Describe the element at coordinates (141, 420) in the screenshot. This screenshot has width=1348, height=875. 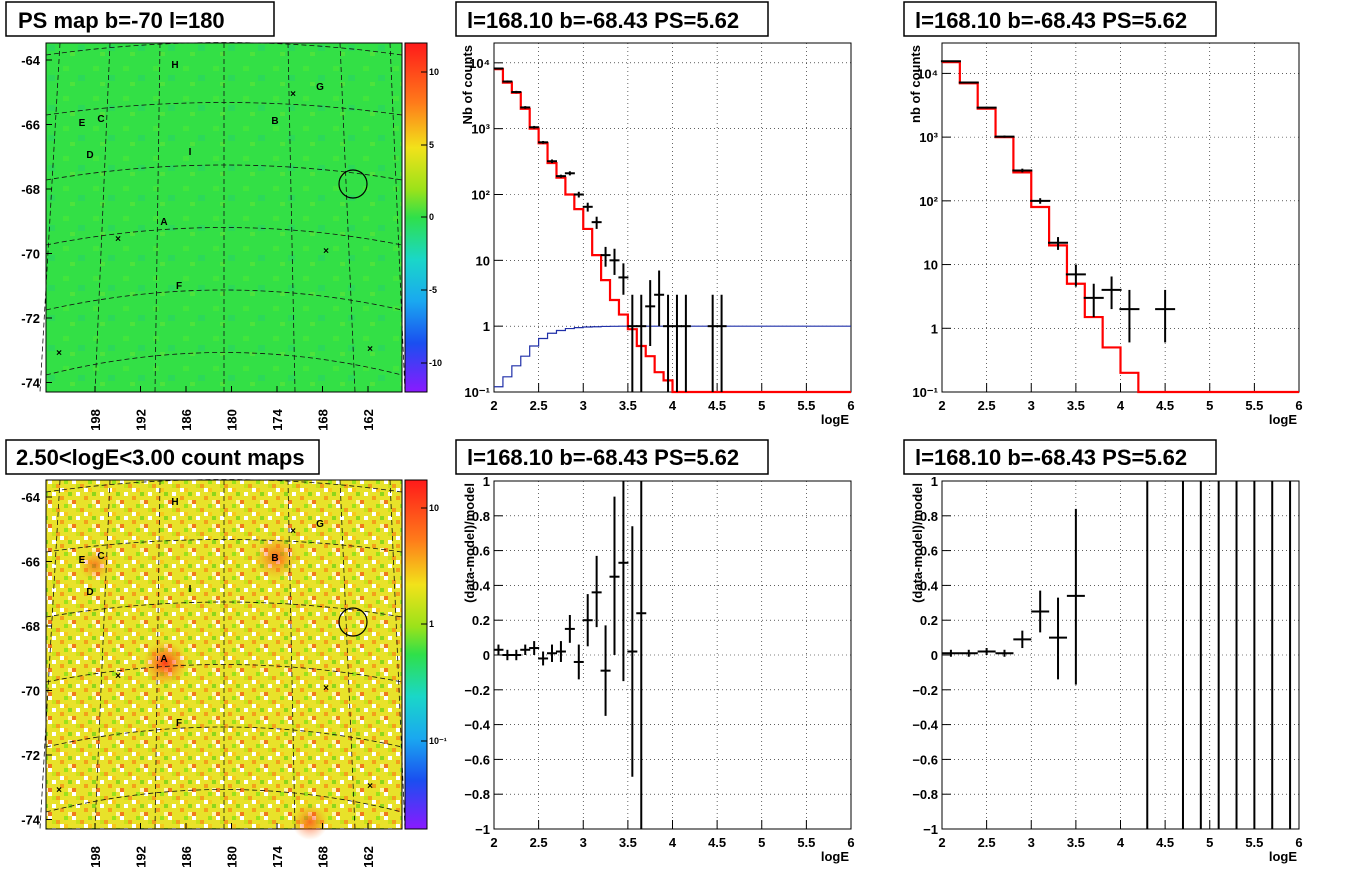
I see `ps-map-lon-tick-label: 192` at that location.